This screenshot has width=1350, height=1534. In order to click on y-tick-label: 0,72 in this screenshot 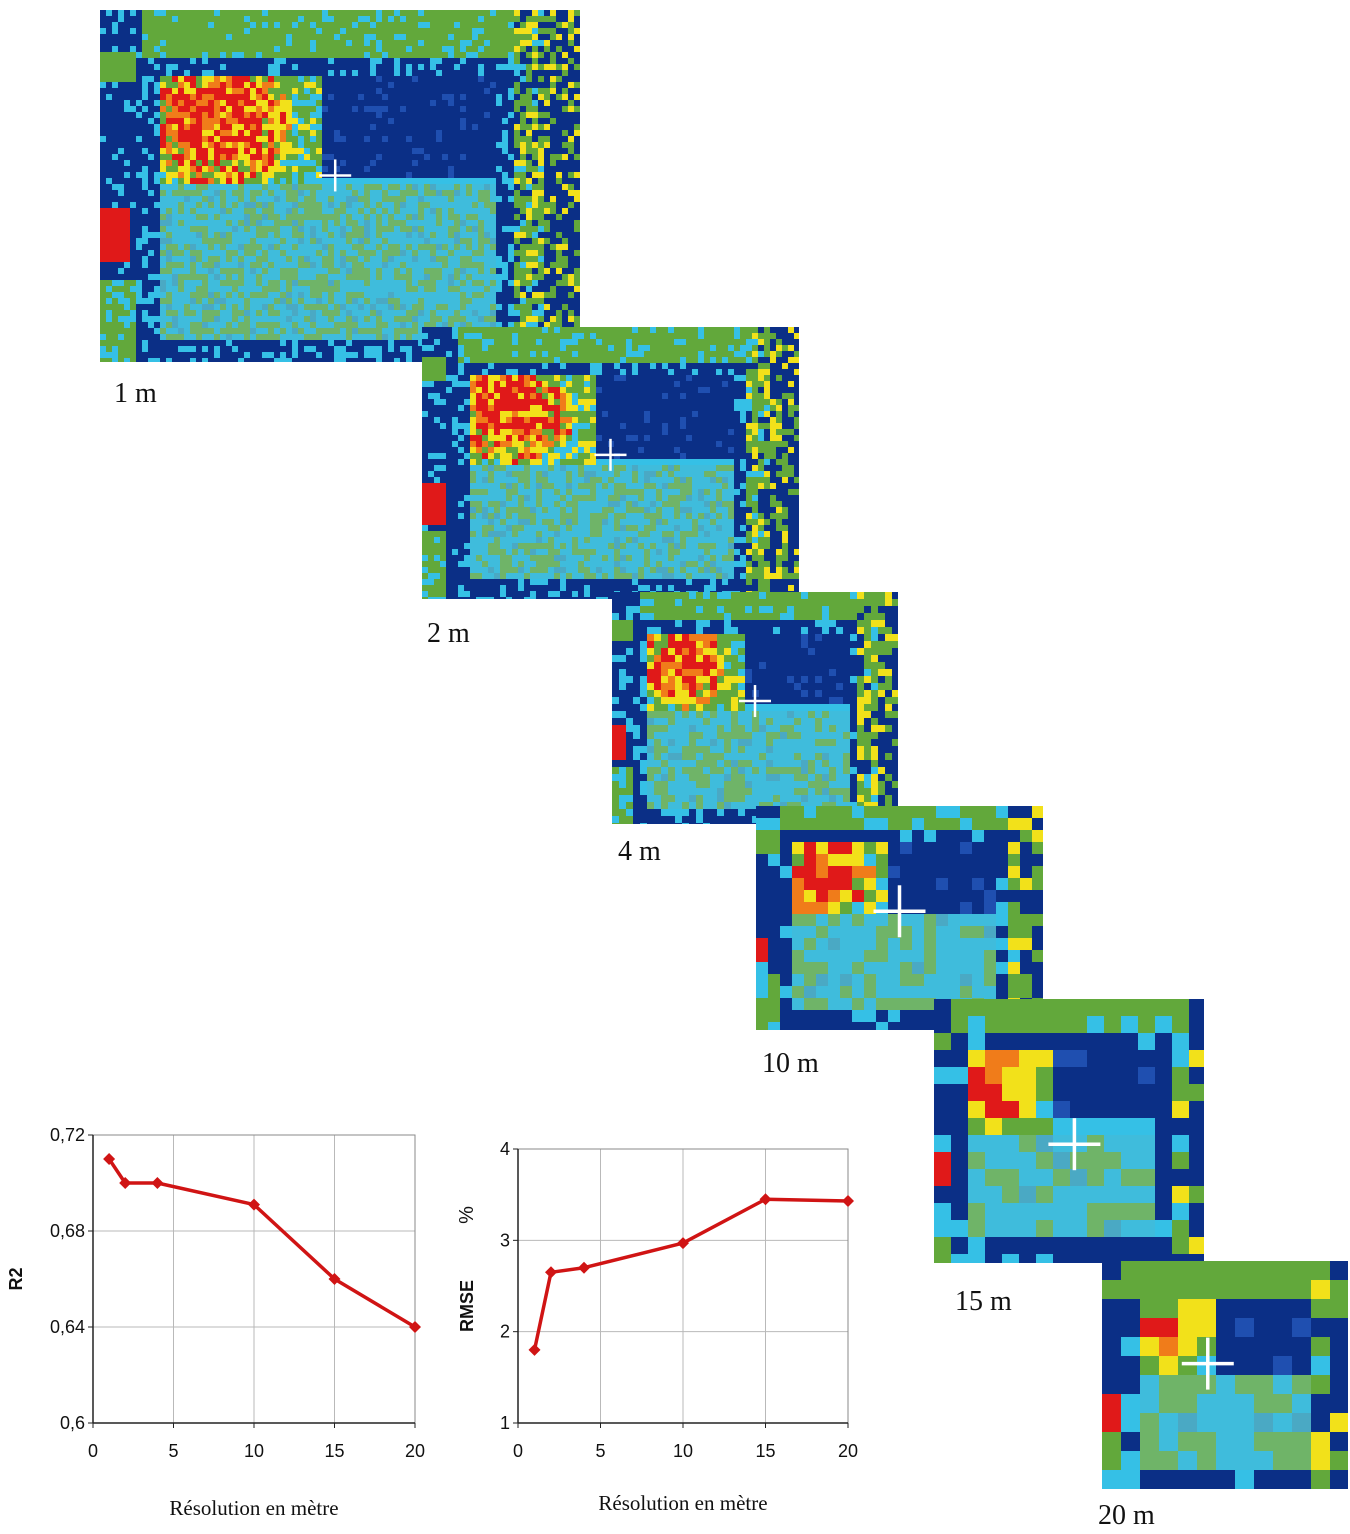, I will do `click(67, 1135)`.